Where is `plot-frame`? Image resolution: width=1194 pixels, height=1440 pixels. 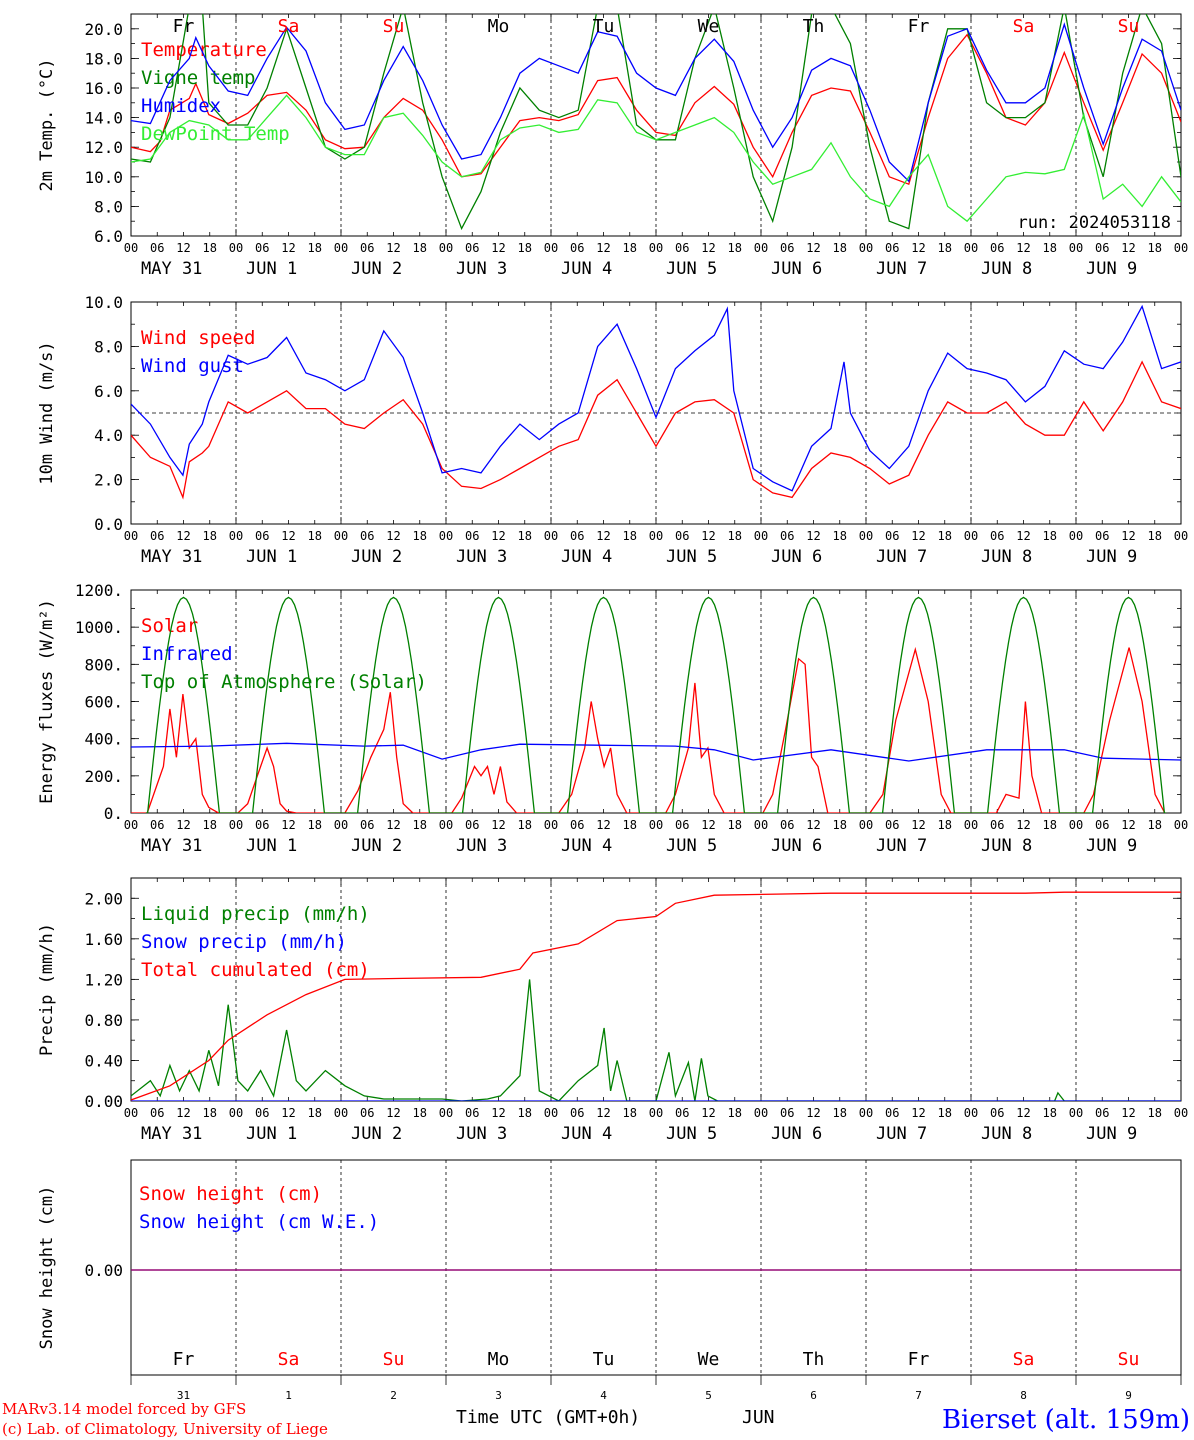
plot-frame is located at coordinates (656, 701).